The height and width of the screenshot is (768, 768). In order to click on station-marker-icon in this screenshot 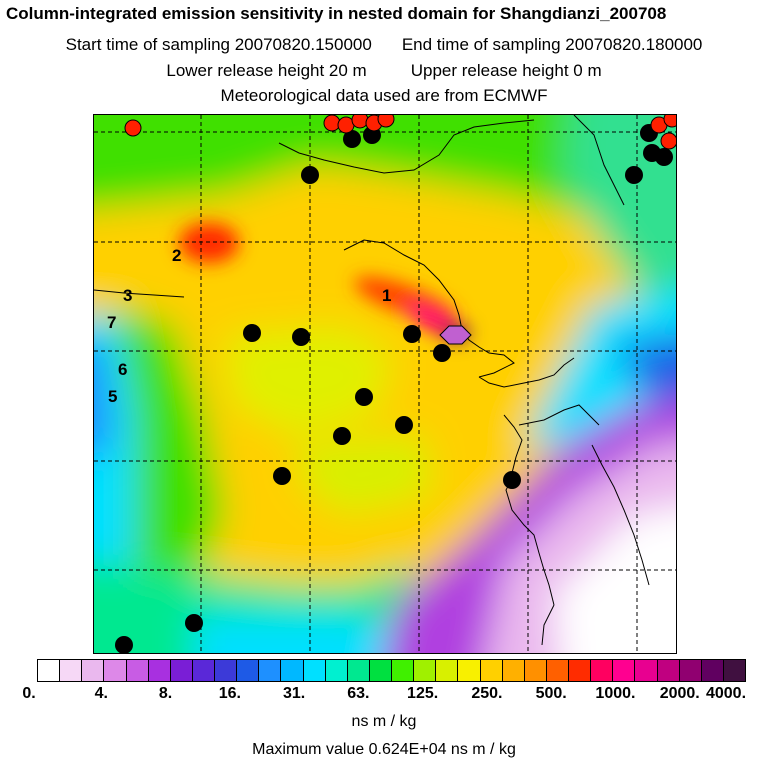, I will do `click(455, 335)`.